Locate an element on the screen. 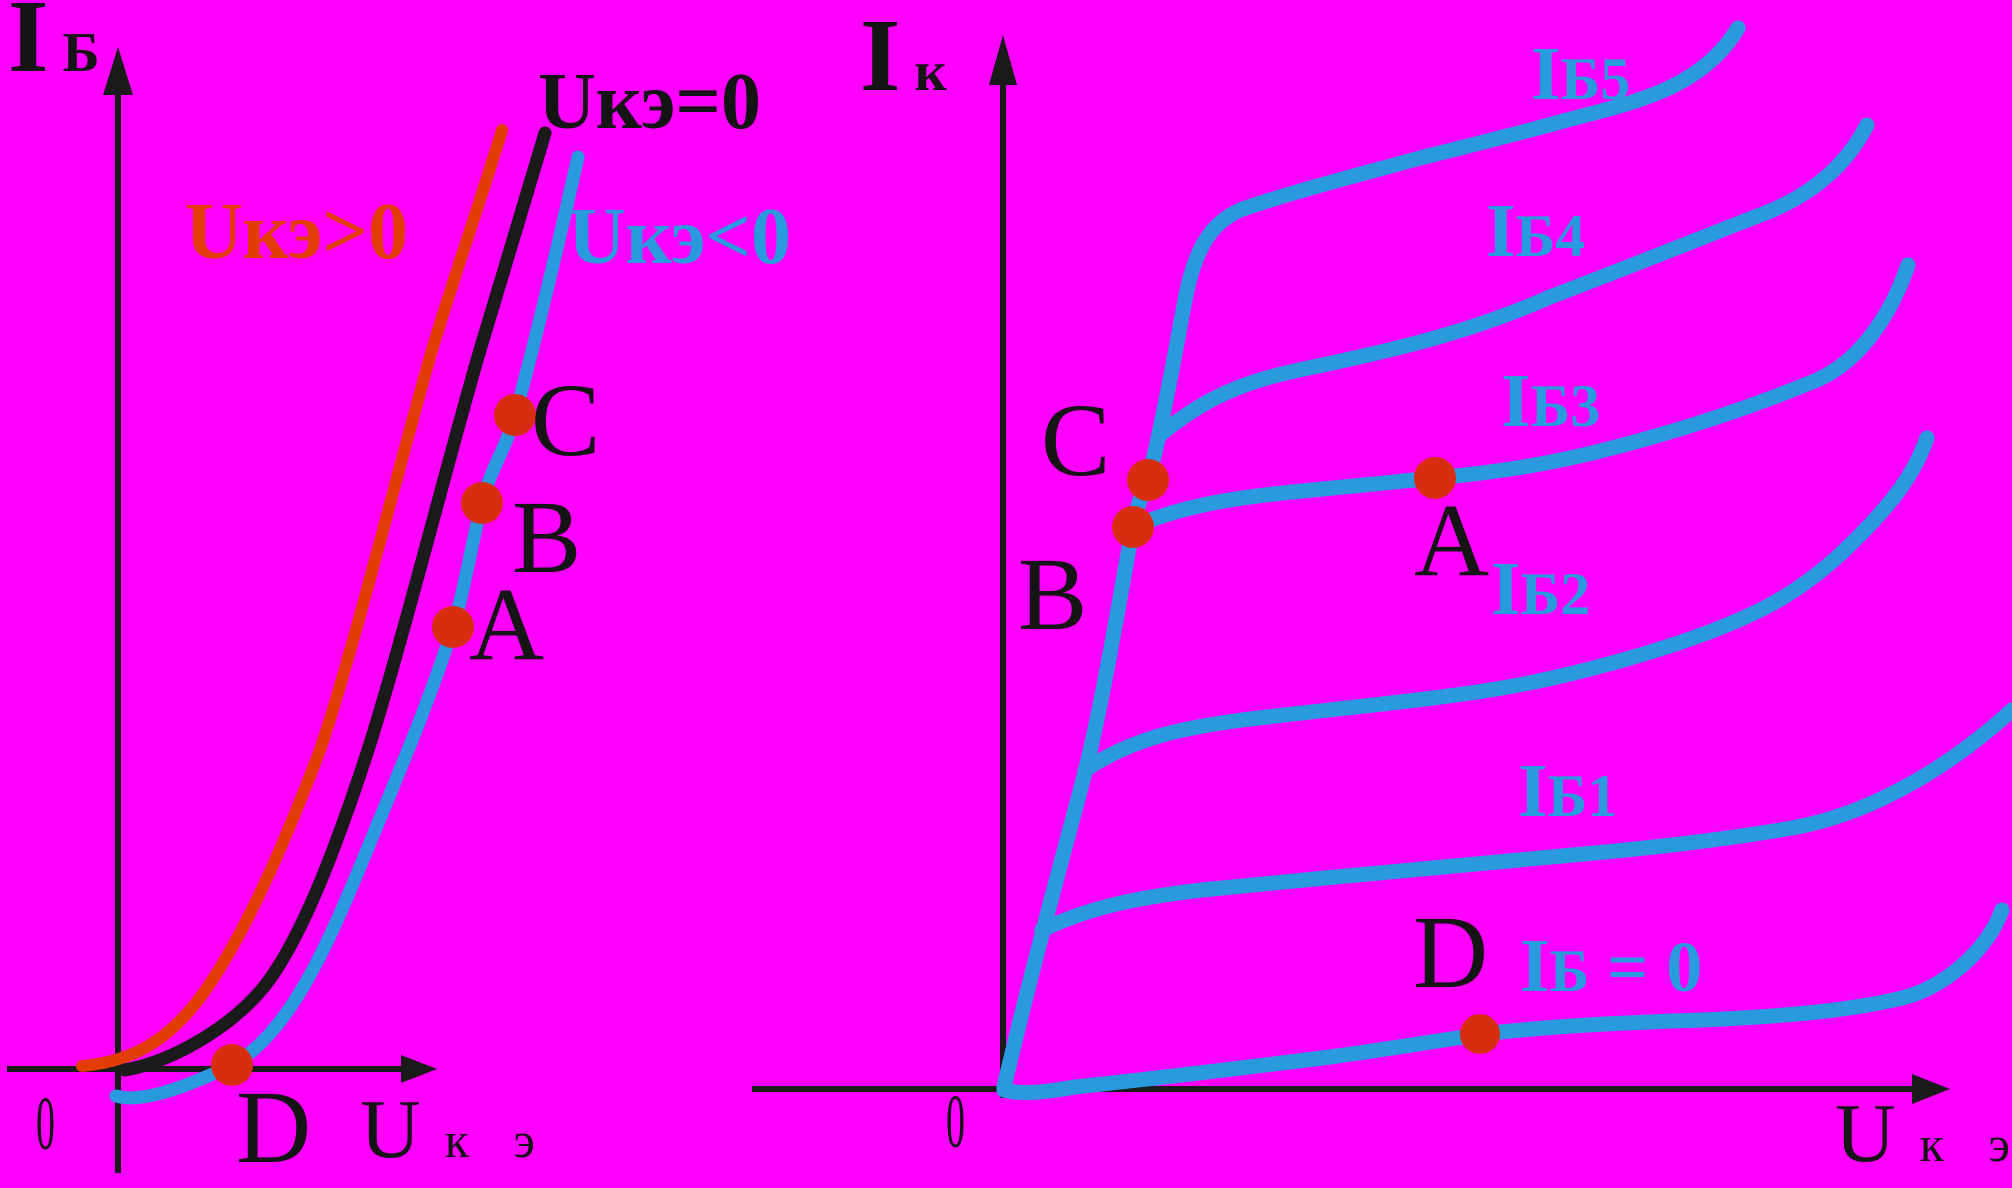 The width and height of the screenshot is (2012, 1188). point-label-b-right: B is located at coordinates (1053, 594).